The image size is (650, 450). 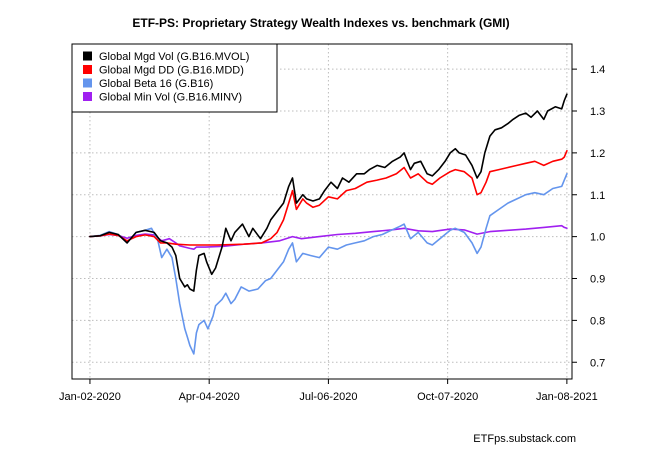 I want to click on y-tick-label: 1.0, so click(x=597, y=238).